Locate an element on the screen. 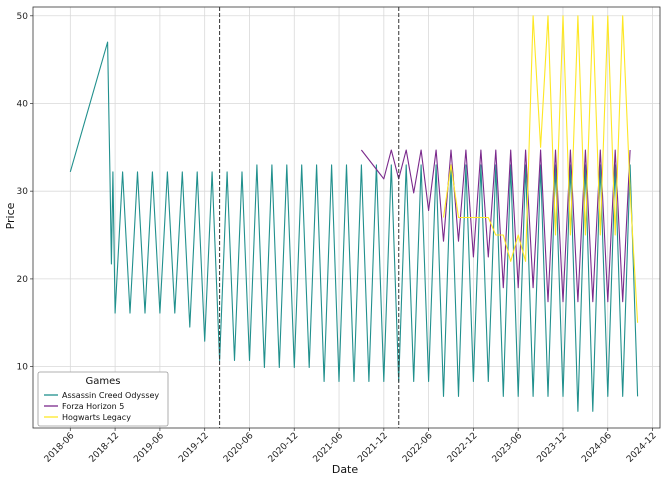  legend-entry-hogwarts-legacy: Hogwarts Legacy is located at coordinates (96, 417).